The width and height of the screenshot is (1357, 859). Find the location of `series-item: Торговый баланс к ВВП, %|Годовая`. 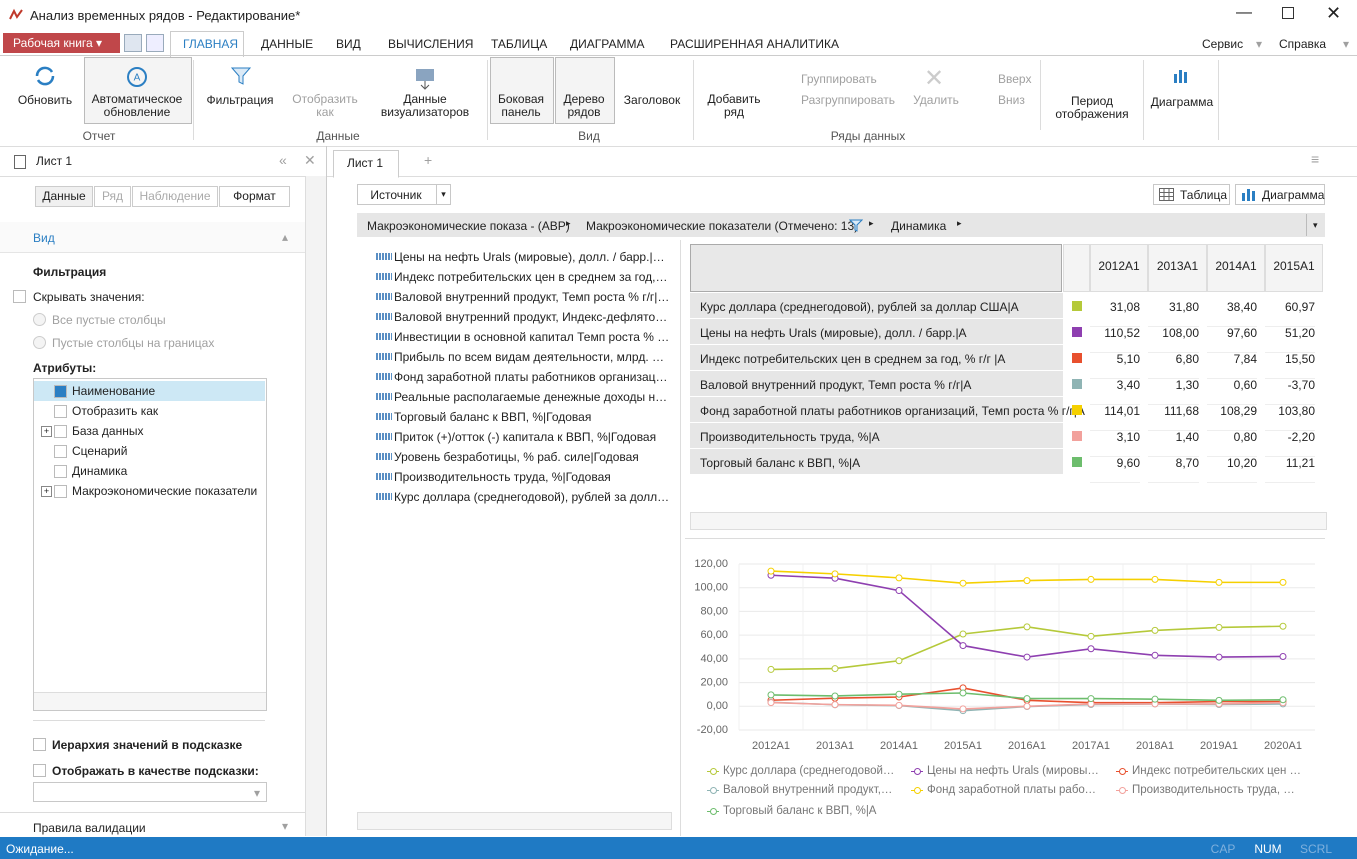

series-item: Торговый баланс к ВВП, %|Годовая is located at coordinates (493, 417).